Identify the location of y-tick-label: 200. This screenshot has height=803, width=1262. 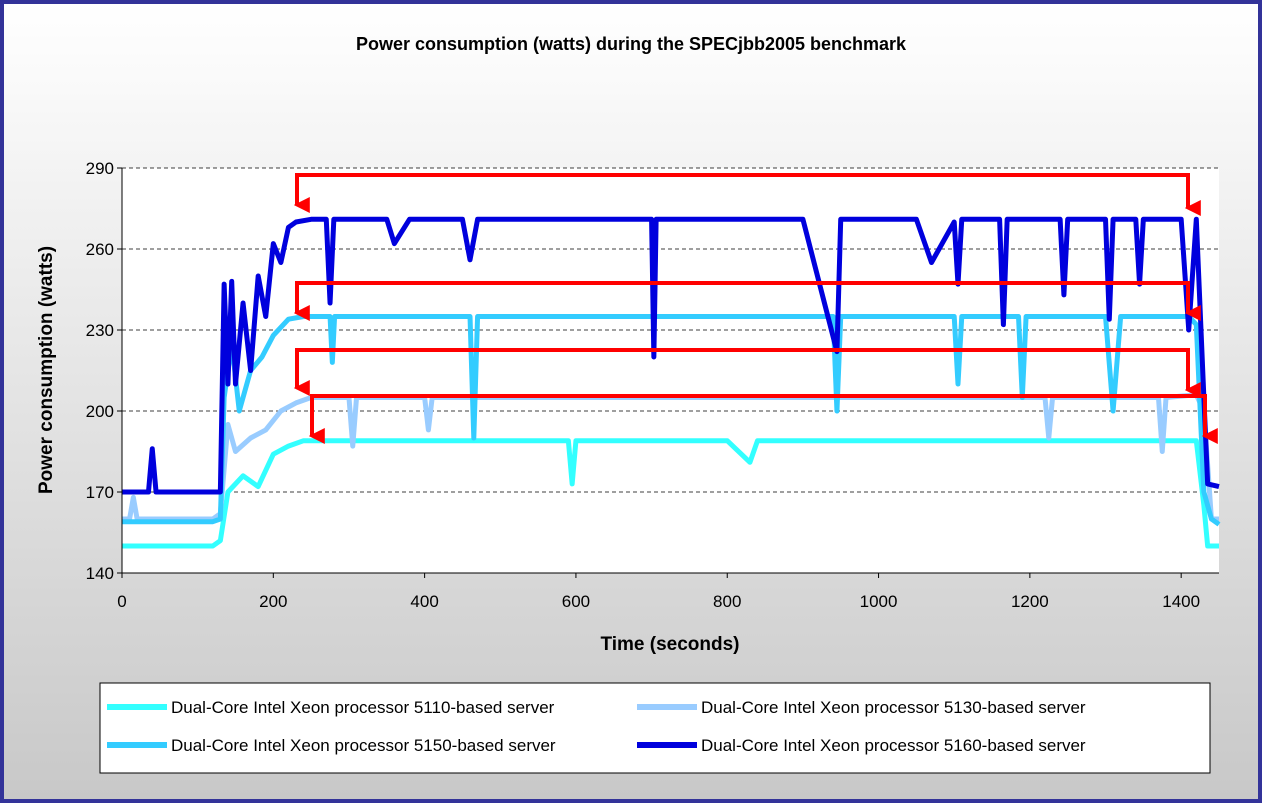
(100, 411).